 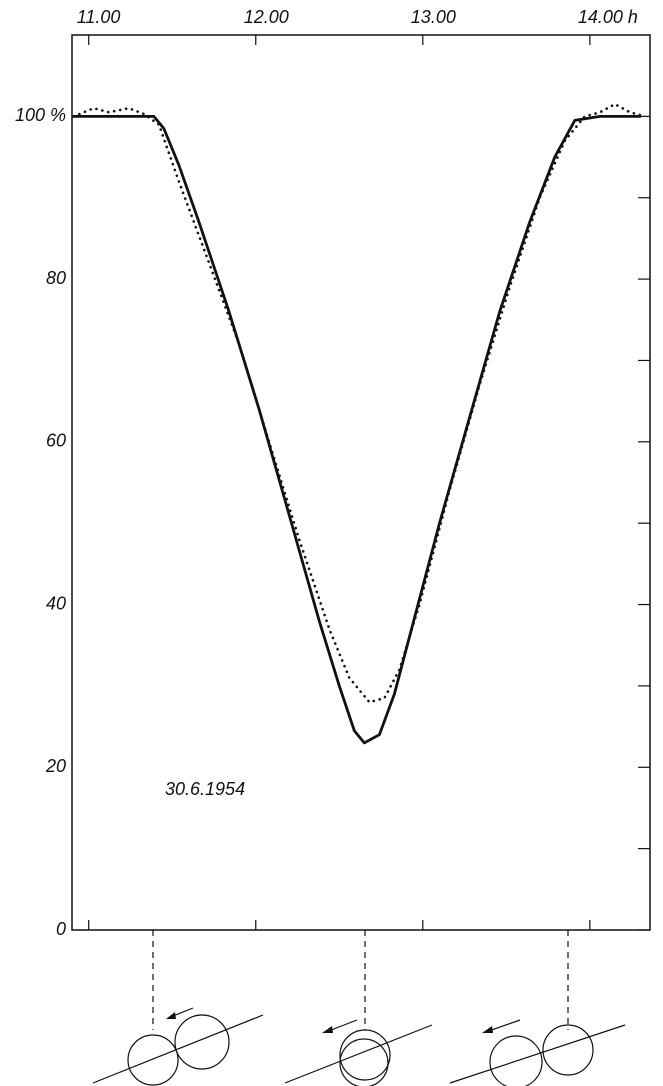 I want to click on y-tick-label: 20, so click(x=55, y=766).